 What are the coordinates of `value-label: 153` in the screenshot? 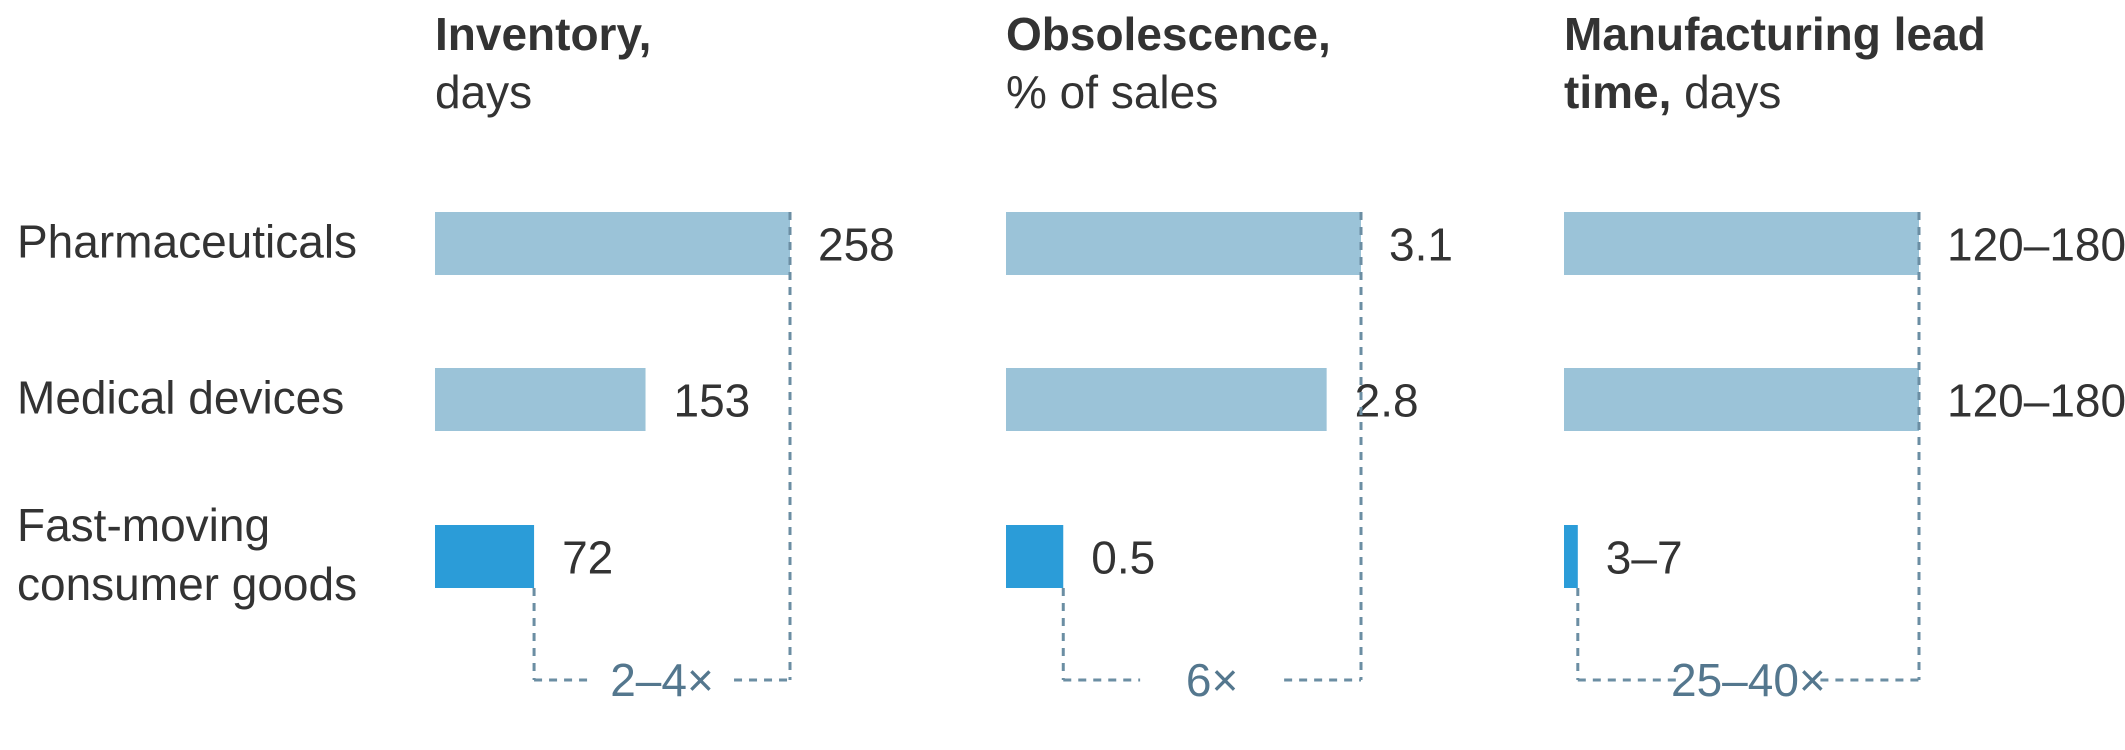 It's located at (712, 401).